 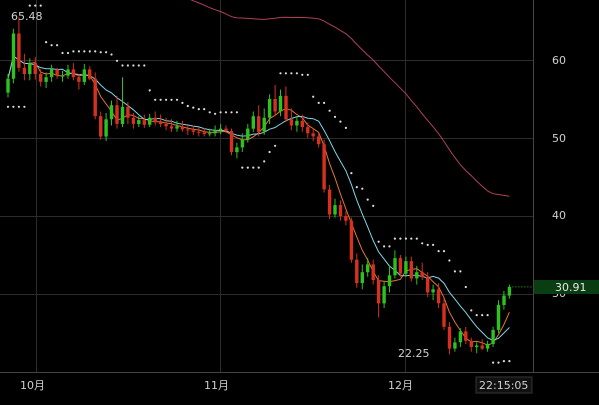 What do you see at coordinates (27, 16) in the screenshot?
I see `high-annotation: 65.48` at bounding box center [27, 16].